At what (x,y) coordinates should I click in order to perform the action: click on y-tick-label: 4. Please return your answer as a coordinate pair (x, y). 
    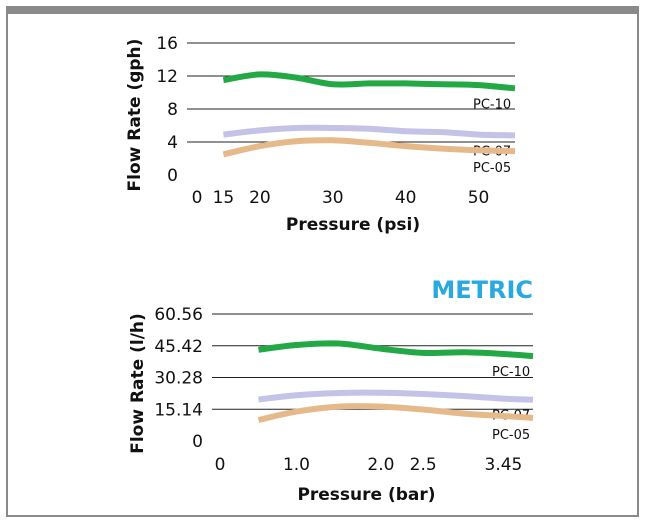
    Looking at the image, I should click on (172, 143).